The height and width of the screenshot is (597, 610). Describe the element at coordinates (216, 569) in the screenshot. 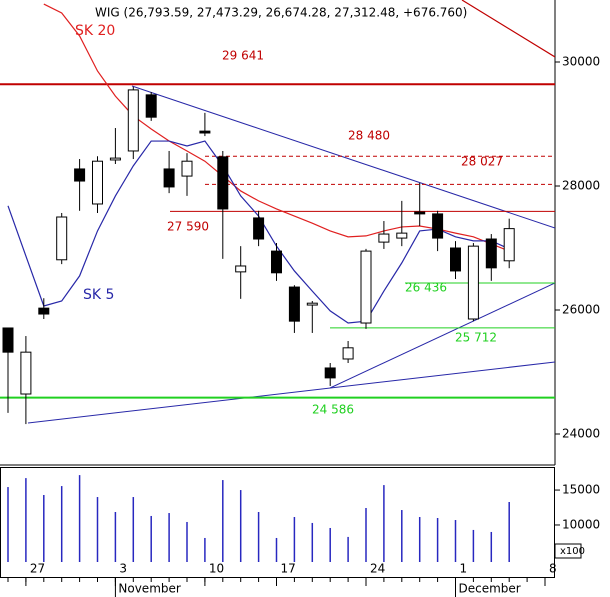

I see `x-tick-label: 10` at that location.